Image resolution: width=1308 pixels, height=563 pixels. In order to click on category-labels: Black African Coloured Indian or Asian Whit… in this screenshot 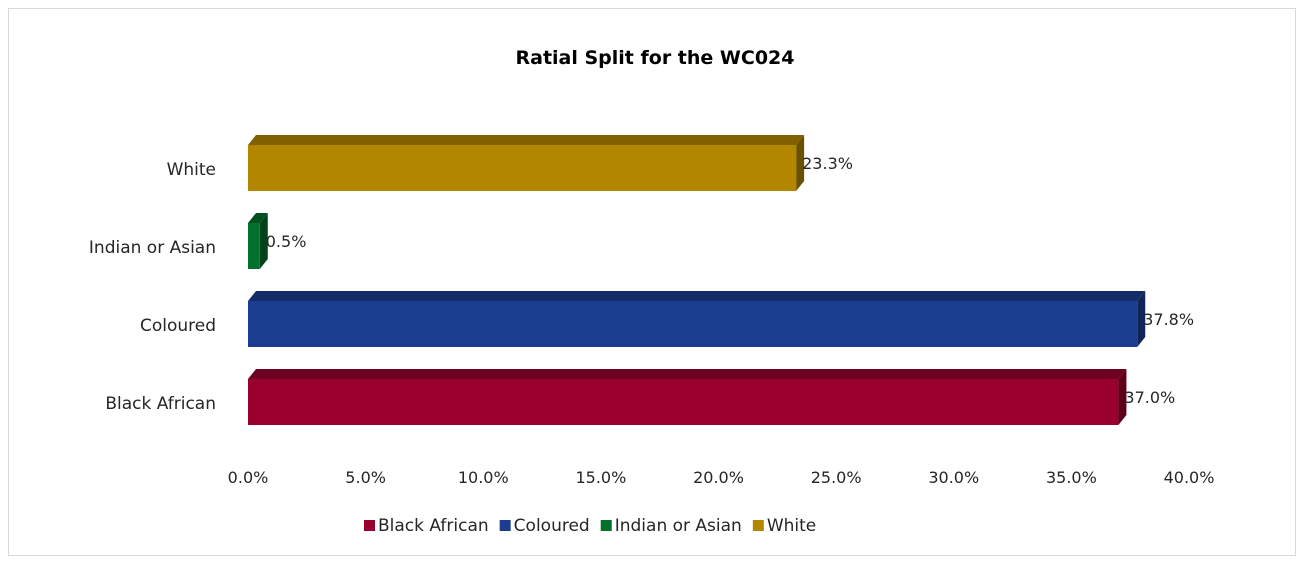, I will do `click(152, 287)`.